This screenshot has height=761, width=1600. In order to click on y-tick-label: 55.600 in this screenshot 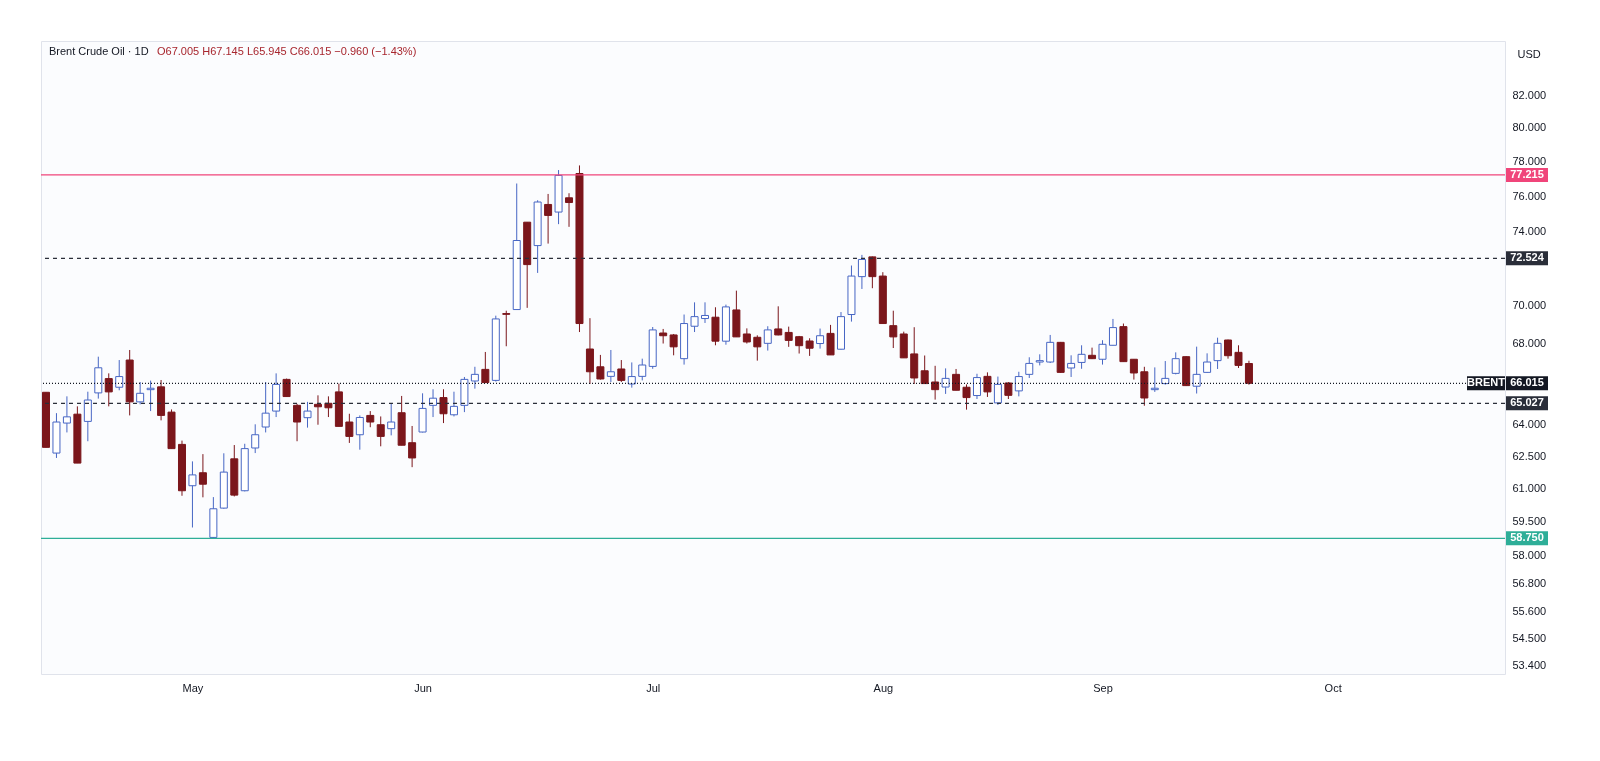, I will do `click(1529, 611)`.